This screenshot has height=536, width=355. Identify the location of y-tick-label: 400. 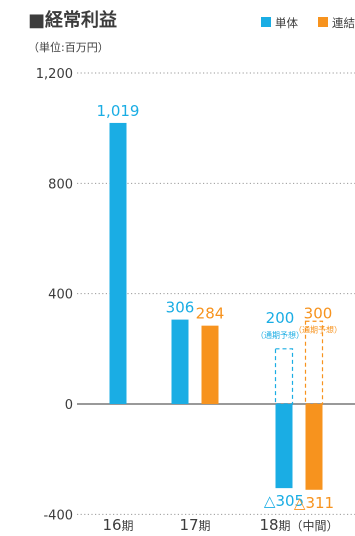
(60, 295).